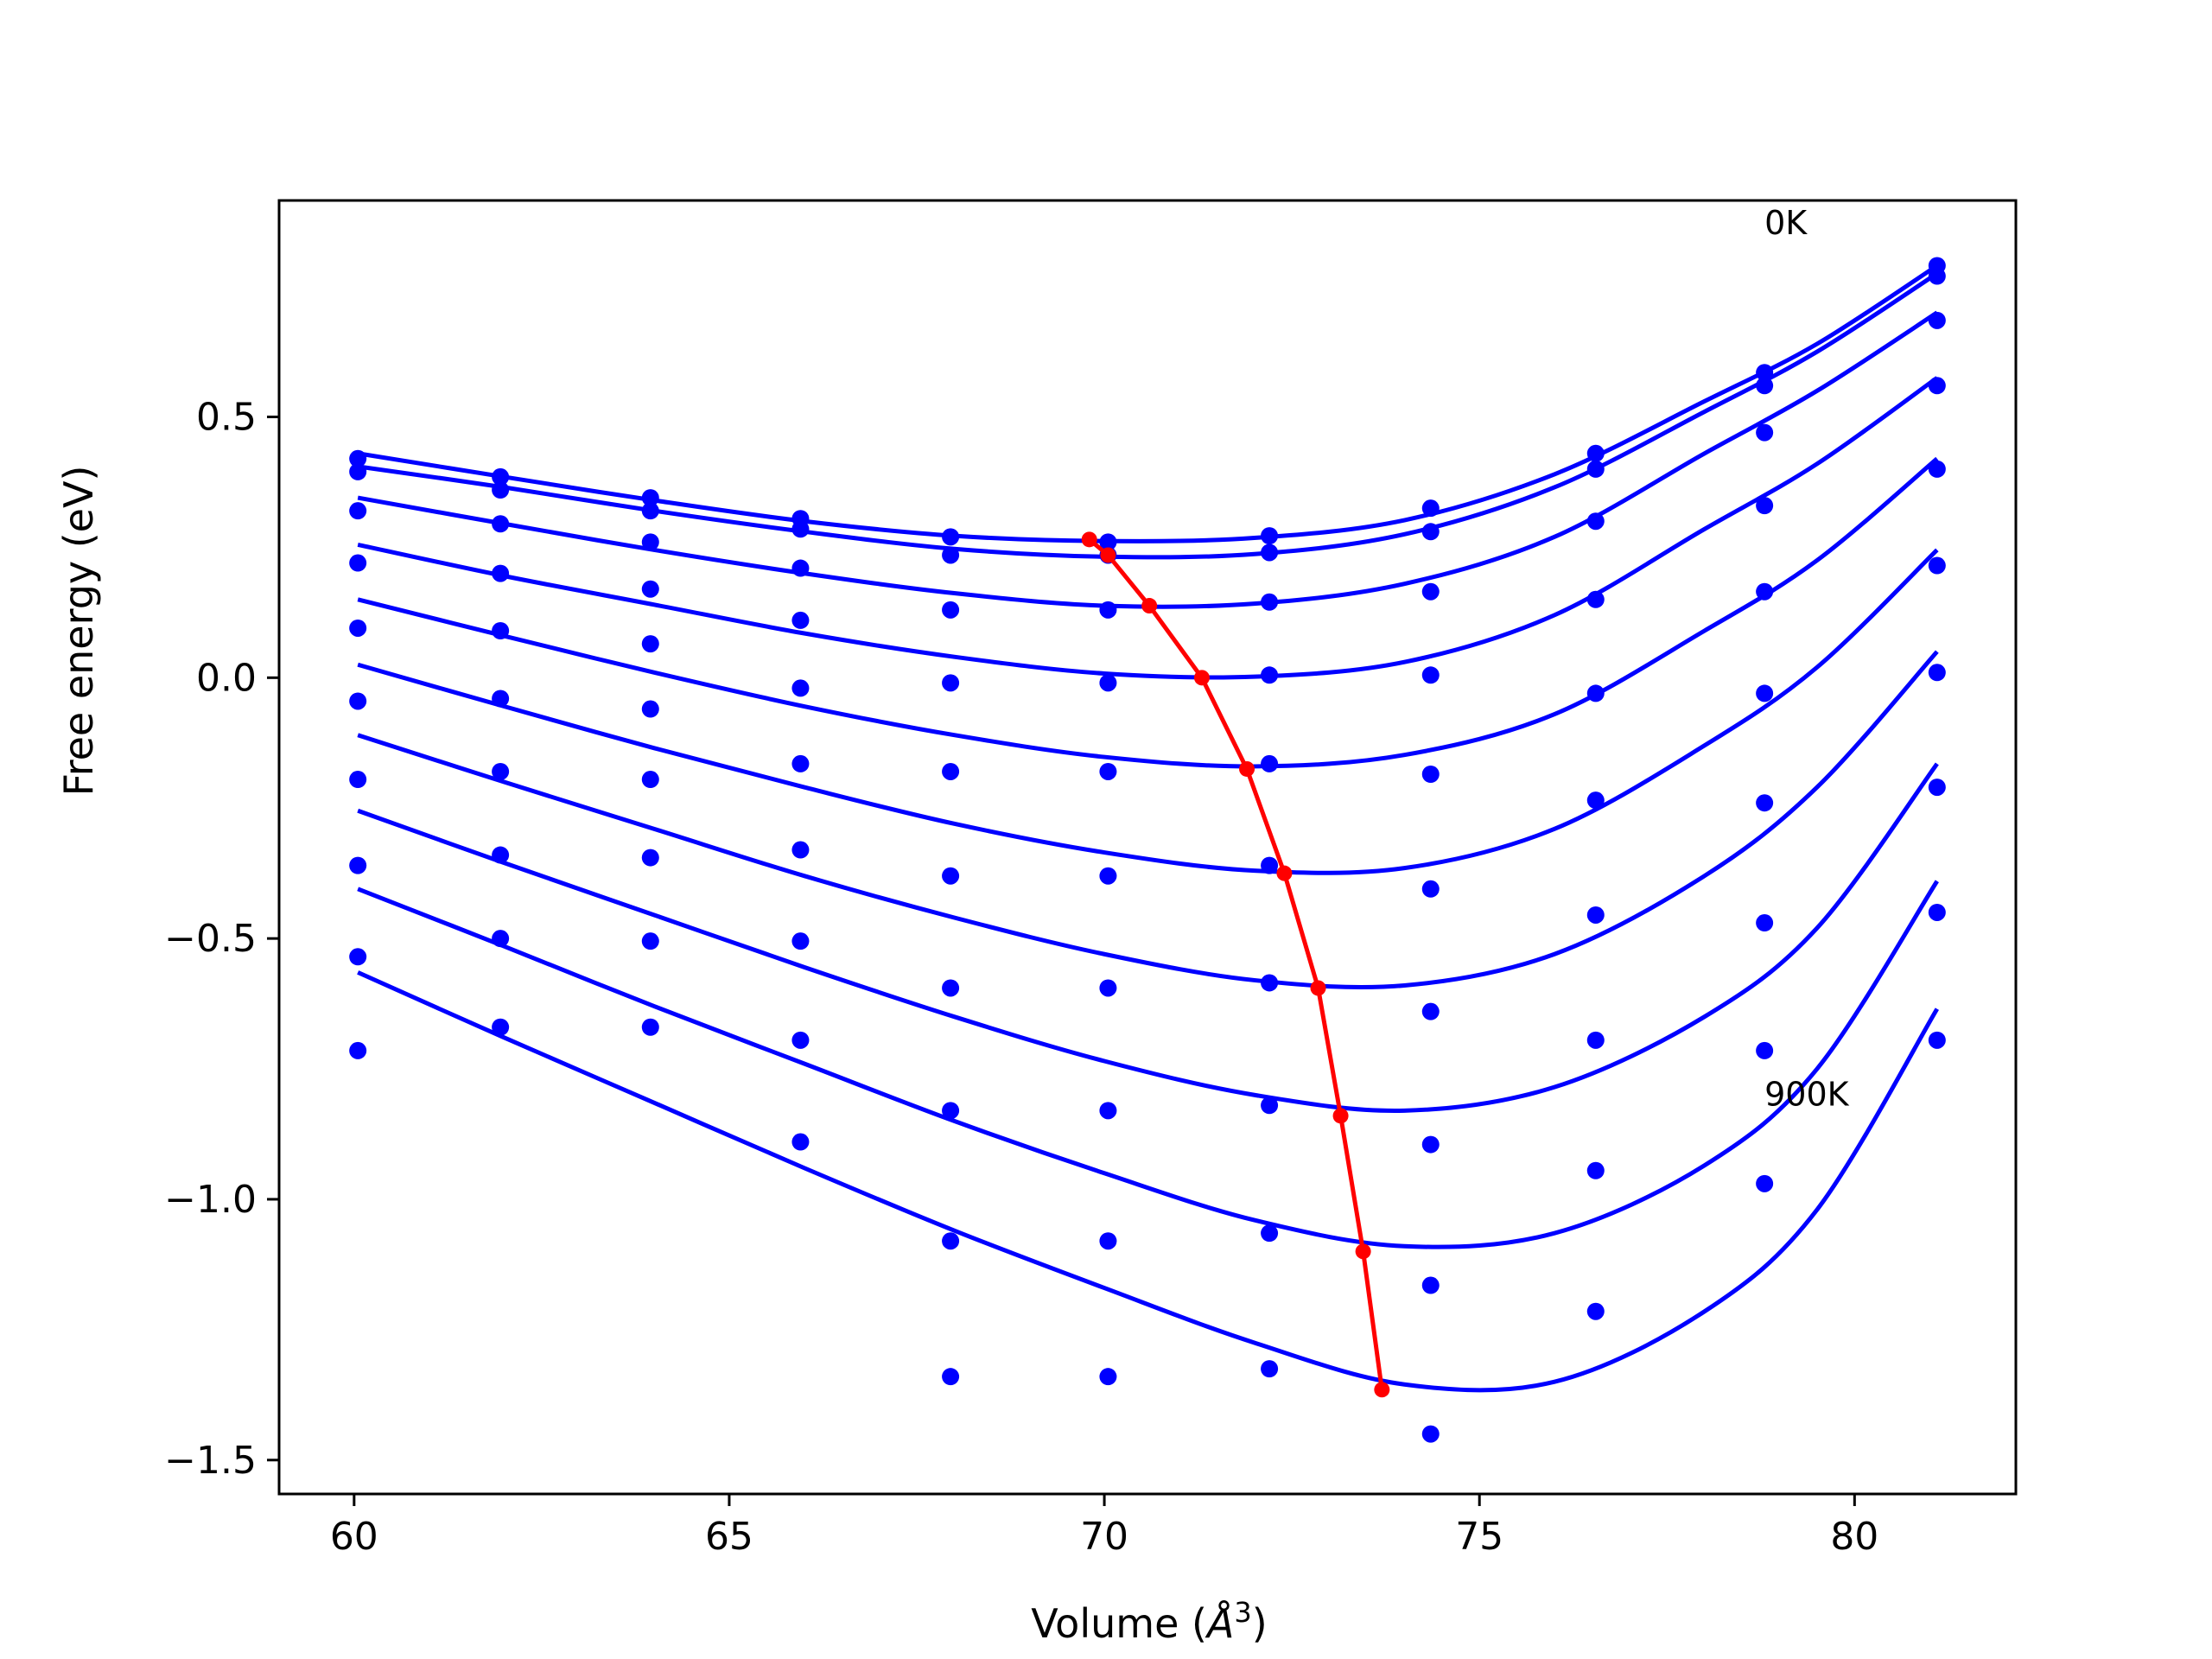 The width and height of the screenshot is (2212, 1659). I want to click on y-tick-label-3: −1.0, so click(210, 1200).